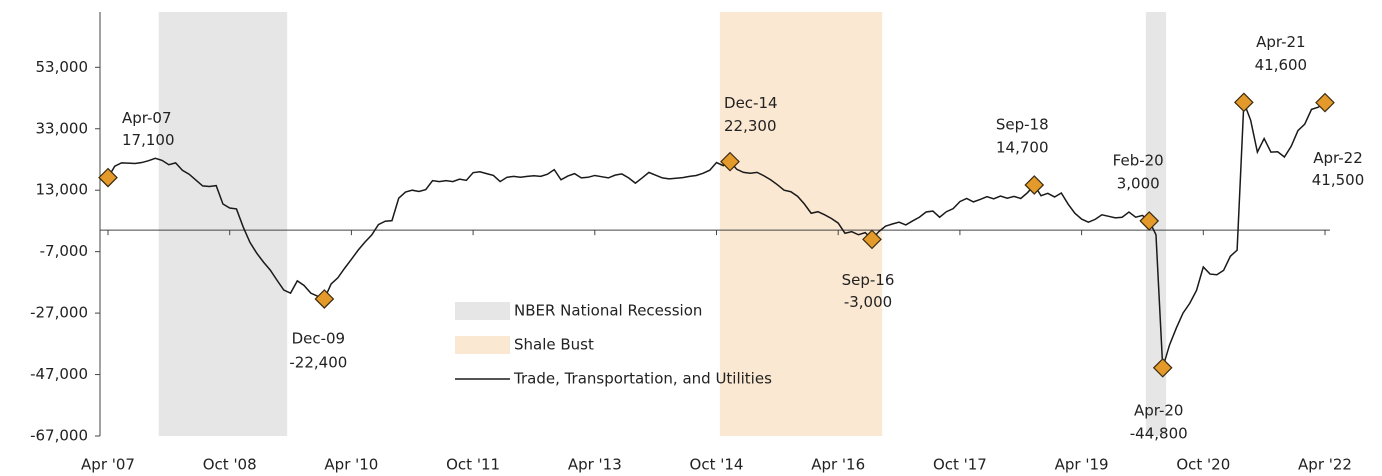 Image resolution: width=1382 pixels, height=476 pixels. I want to click on x-tick-label: Apr '10, so click(351, 465).